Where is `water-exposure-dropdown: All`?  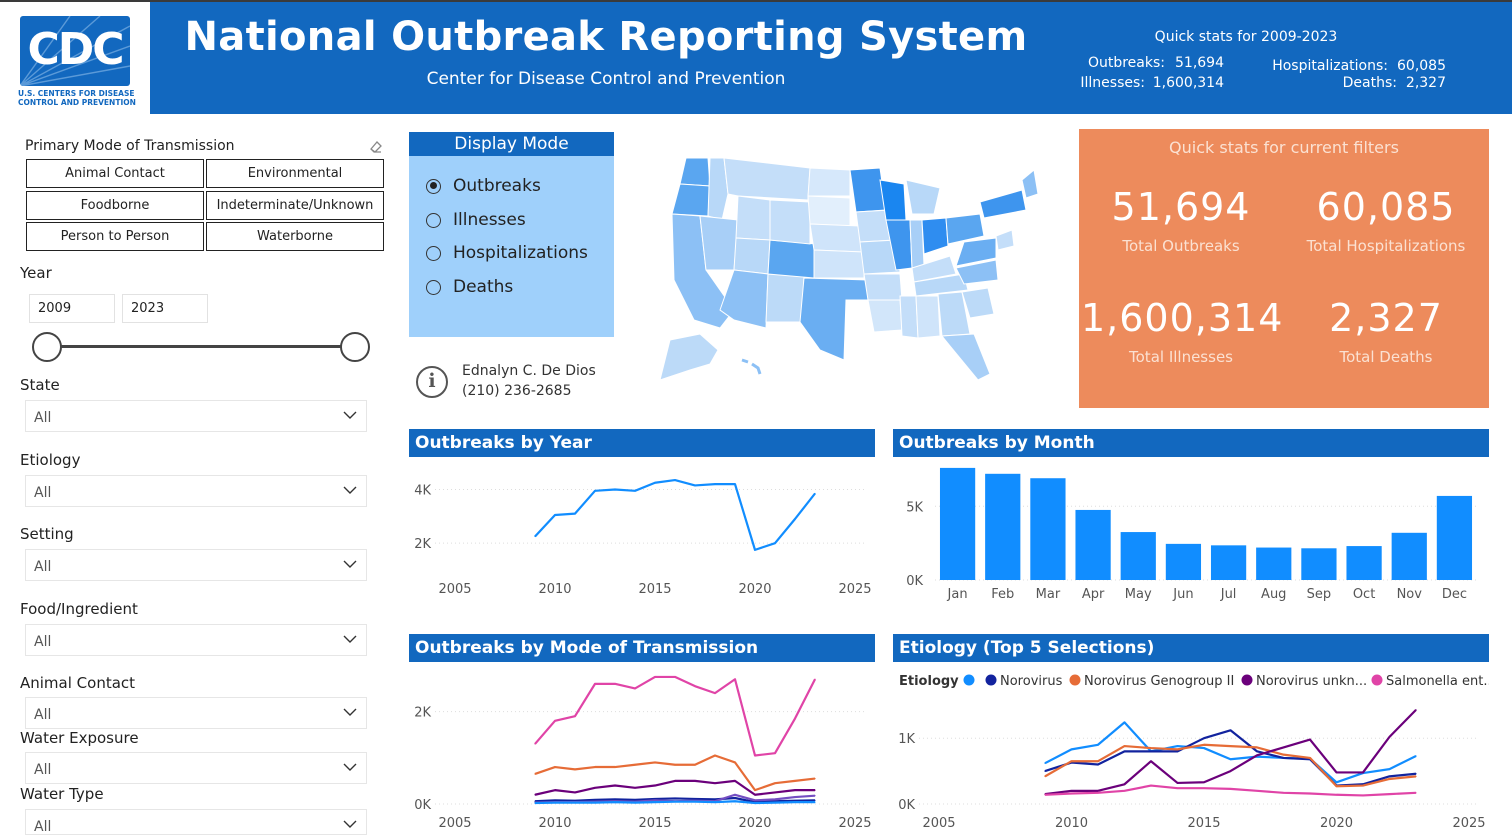 water-exposure-dropdown: All is located at coordinates (196, 768).